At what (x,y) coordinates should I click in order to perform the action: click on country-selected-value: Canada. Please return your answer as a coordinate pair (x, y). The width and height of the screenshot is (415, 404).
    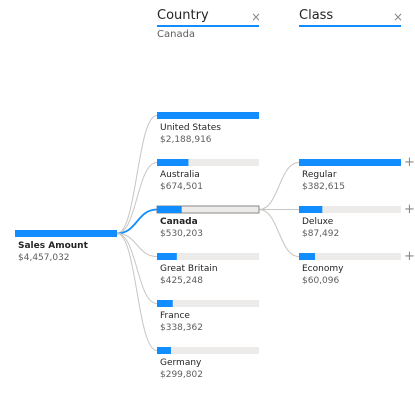
    Looking at the image, I should click on (176, 34).